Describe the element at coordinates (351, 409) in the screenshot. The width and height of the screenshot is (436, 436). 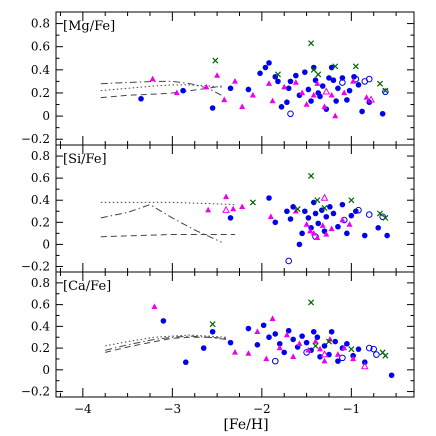
I see `x-tick-label: −1` at that location.